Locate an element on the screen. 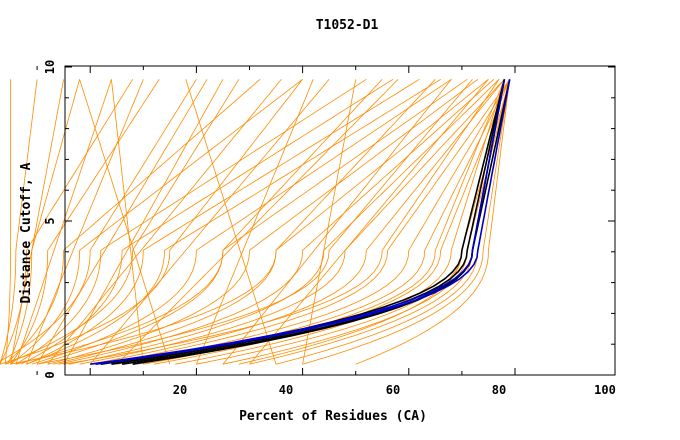 The image size is (680, 440). x-tick-label: 80 is located at coordinates (499, 390).